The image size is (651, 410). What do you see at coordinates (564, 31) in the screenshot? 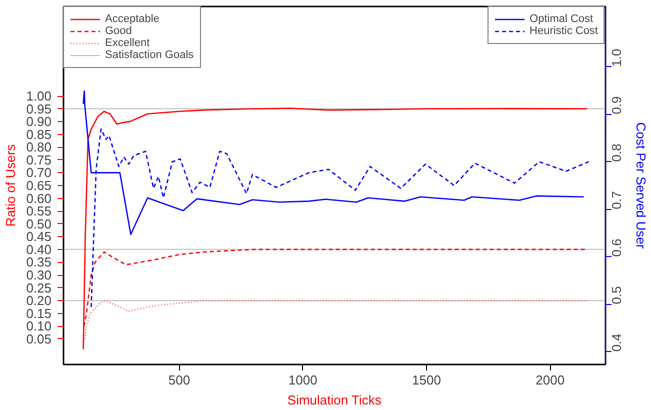
I see `legend-label: Heuristic Cost` at bounding box center [564, 31].